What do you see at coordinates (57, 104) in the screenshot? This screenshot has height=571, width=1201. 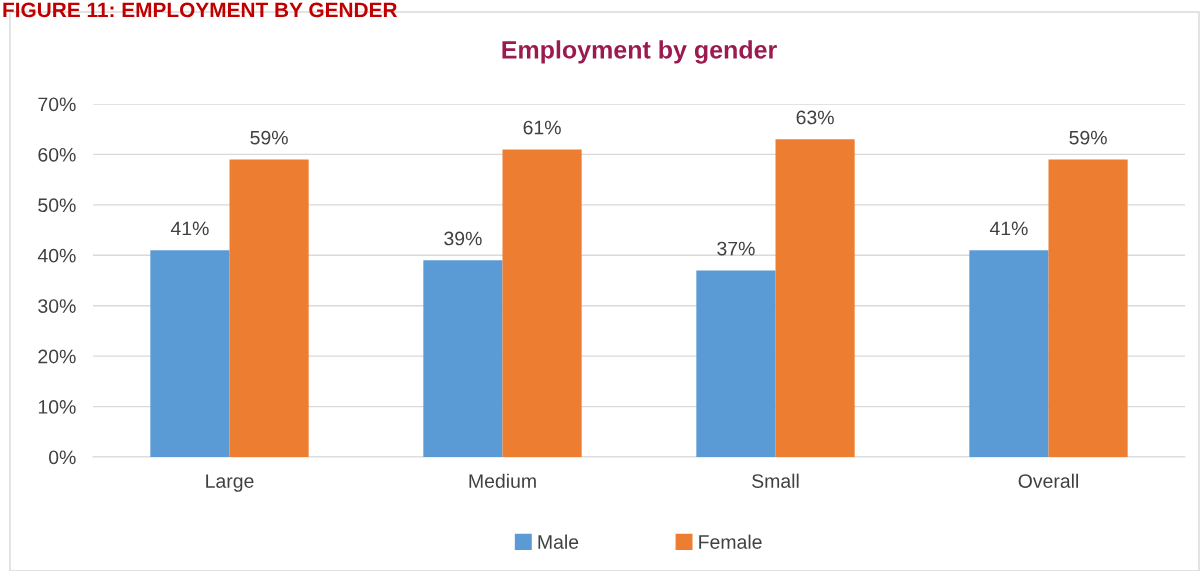 I see `y-tick-label: 70%` at bounding box center [57, 104].